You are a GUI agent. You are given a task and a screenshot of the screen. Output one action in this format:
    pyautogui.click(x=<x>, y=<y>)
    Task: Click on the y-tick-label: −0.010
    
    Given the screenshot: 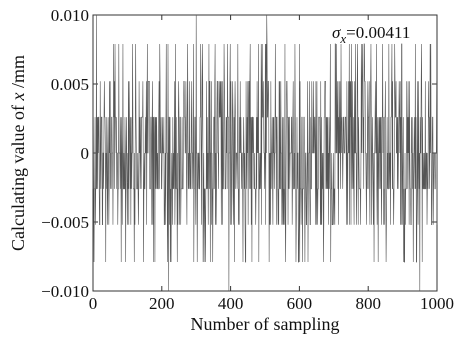 What is the action you would take?
    pyautogui.click(x=65, y=291)
    